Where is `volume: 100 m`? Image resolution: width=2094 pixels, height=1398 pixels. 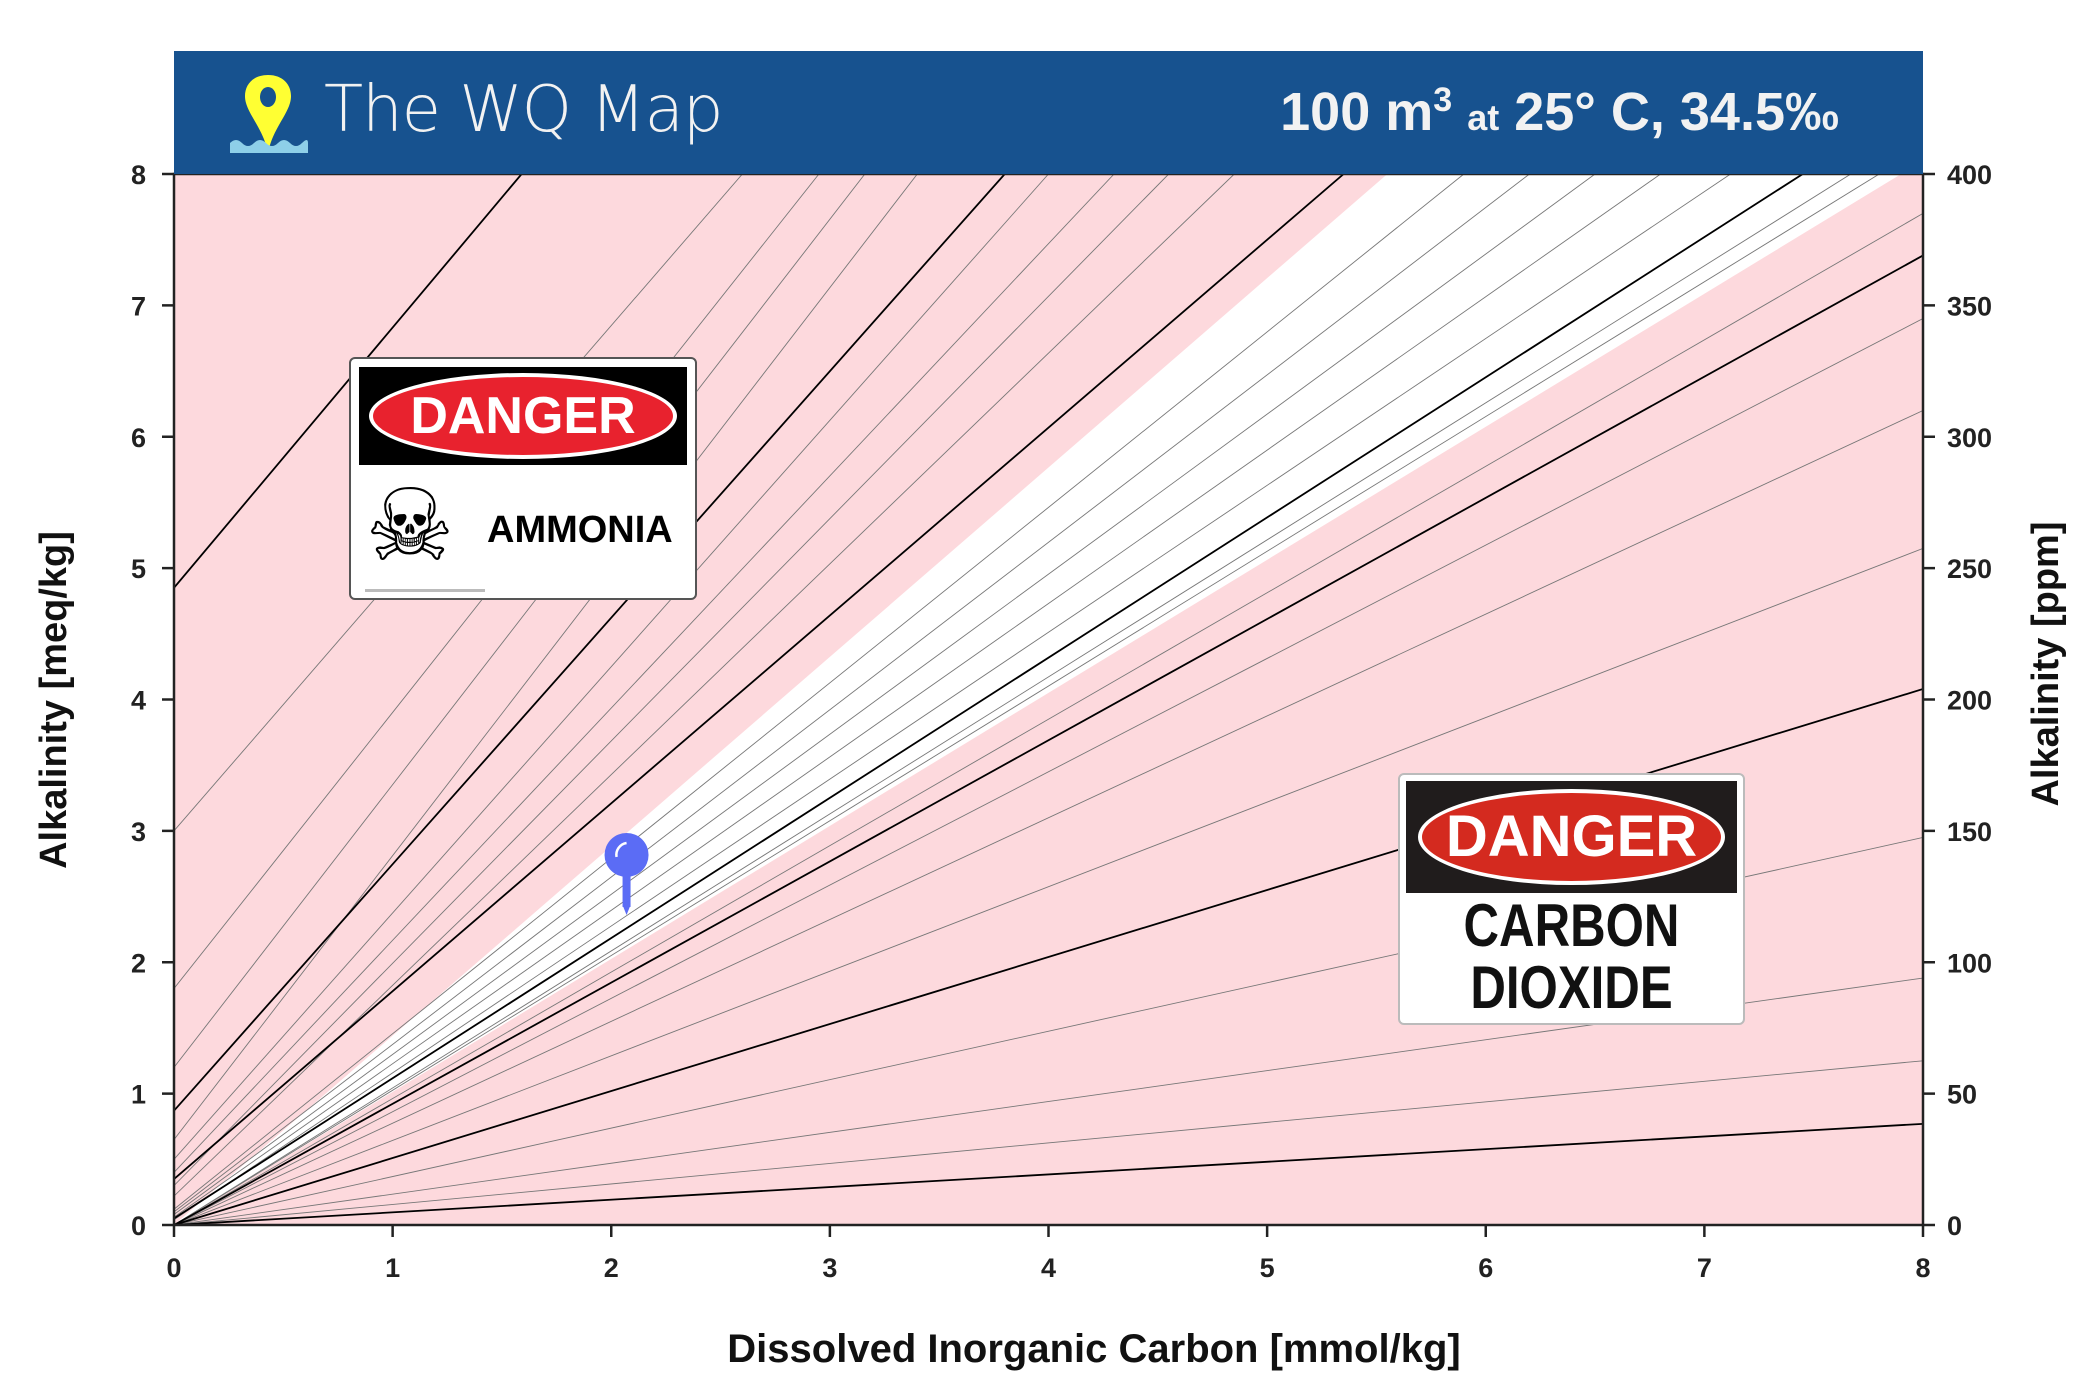 volume: 100 m is located at coordinates (1357, 112).